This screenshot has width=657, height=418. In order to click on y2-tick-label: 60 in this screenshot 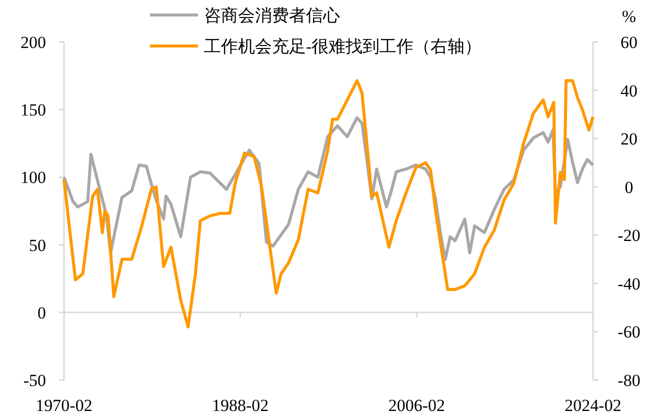, I will do `click(629, 42)`.